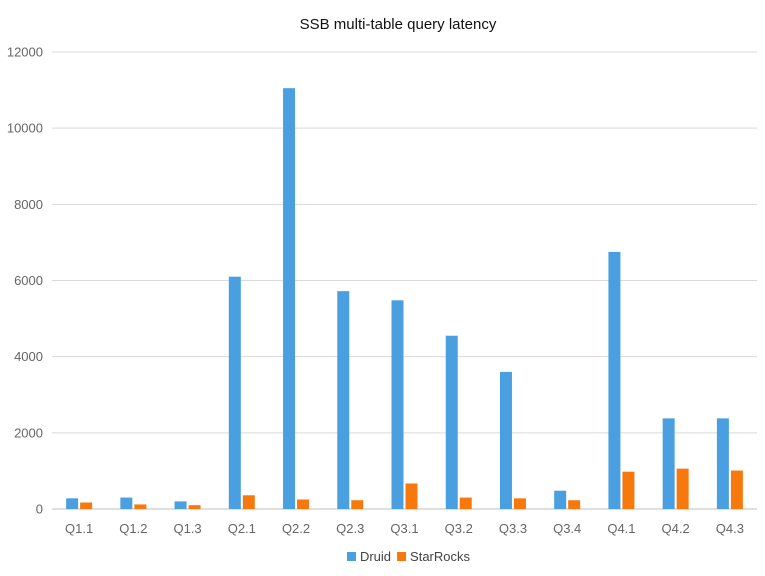 Image resolution: width=765 pixels, height=576 pixels. I want to click on legend-label: StarRocks, so click(440, 556).